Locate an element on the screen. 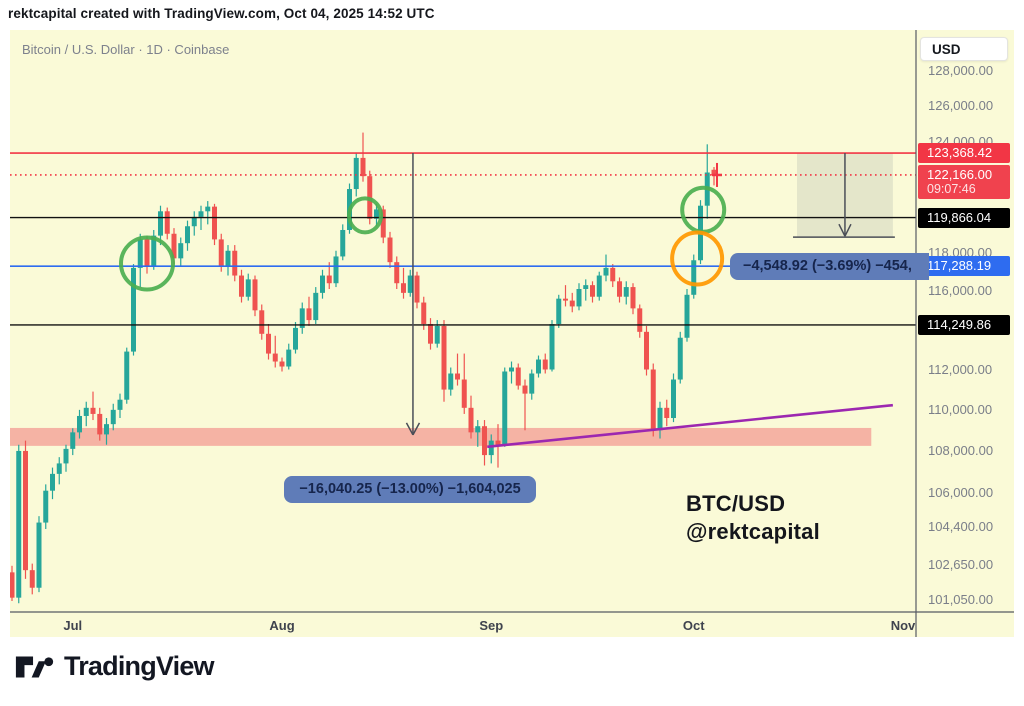 Image resolution: width=1024 pixels, height=706 pixels. tradingview-logo-icon is located at coordinates (34, 666).